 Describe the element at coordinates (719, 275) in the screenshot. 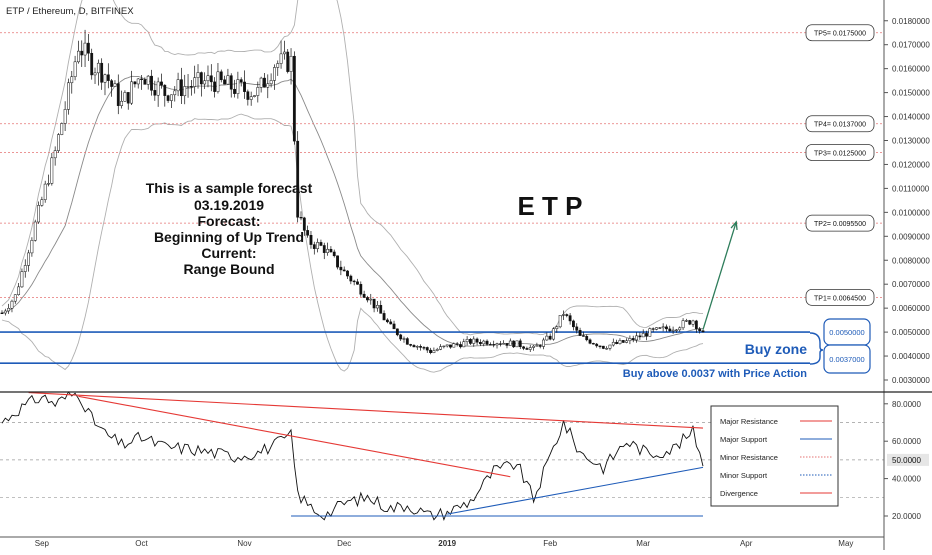

I see `projection-line` at that location.